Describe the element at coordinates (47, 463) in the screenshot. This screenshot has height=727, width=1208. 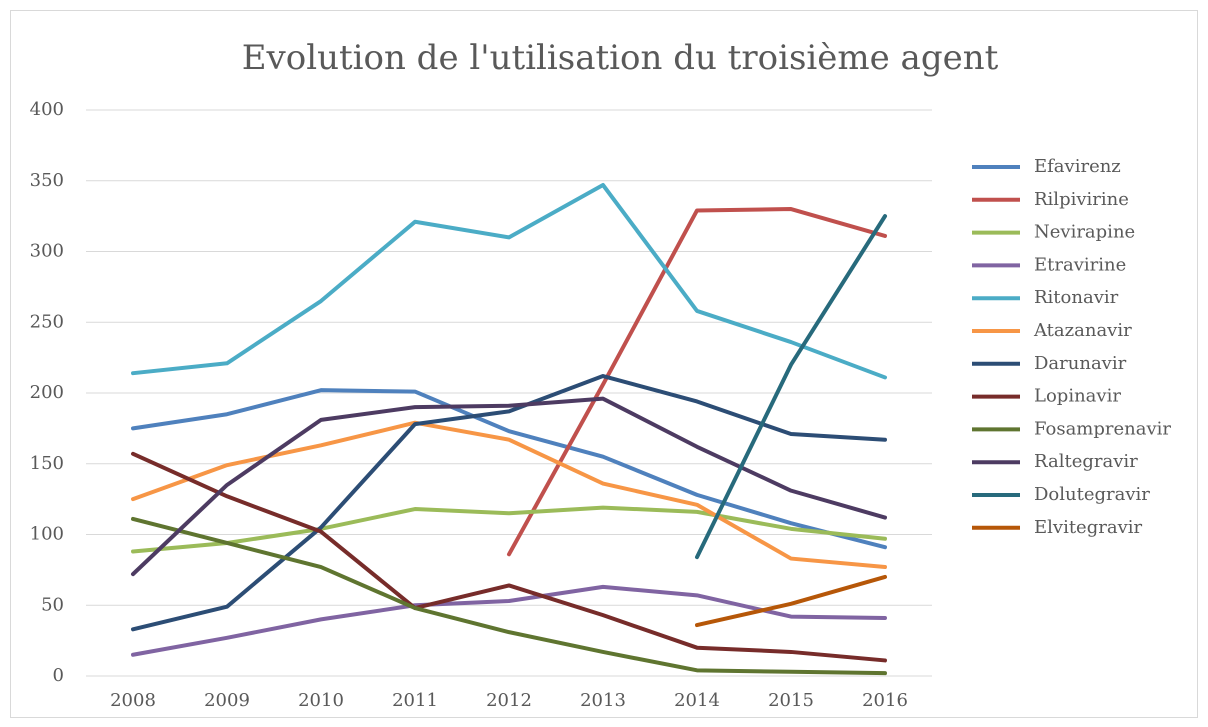
I see `y-tick-label: 150` at that location.